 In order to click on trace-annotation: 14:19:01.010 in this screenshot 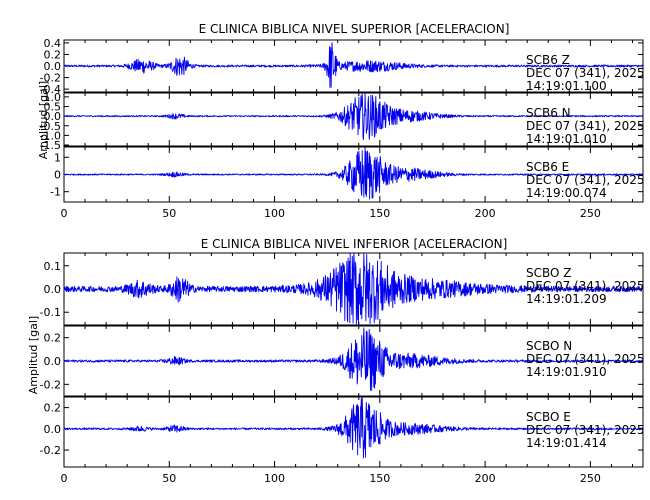, I will do `click(566, 139)`.